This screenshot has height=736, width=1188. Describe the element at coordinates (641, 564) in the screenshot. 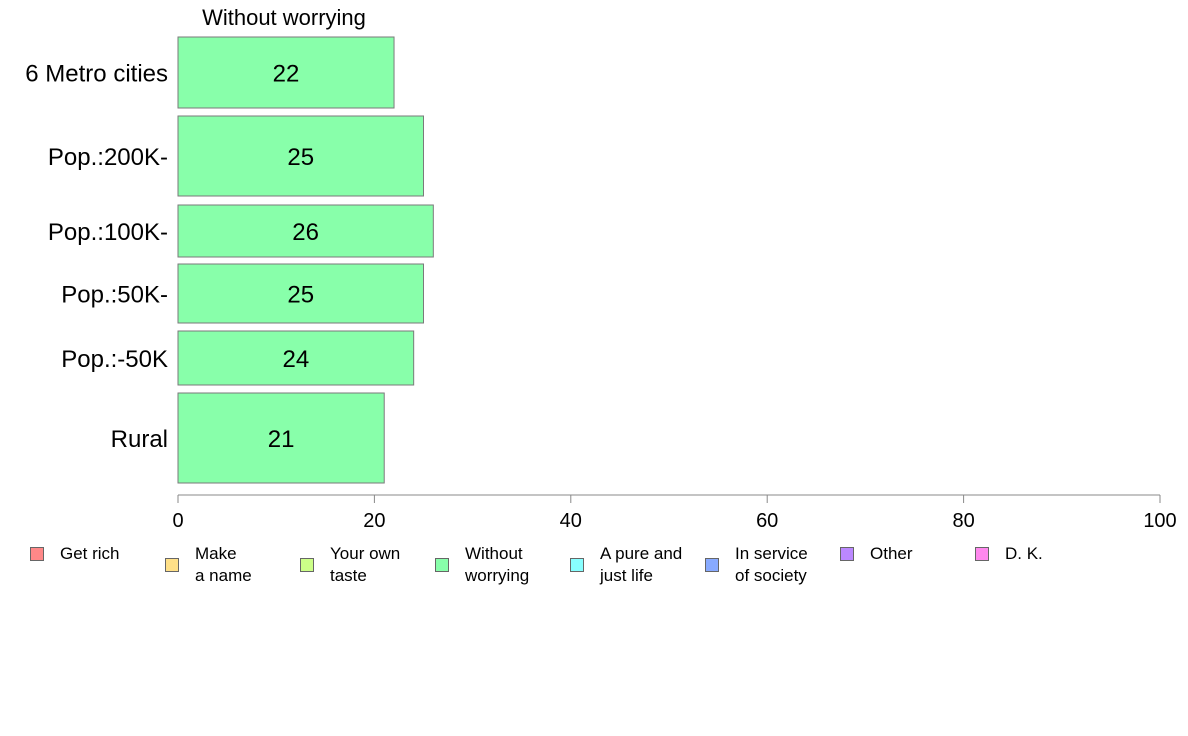

I see `legend-label: A pure and just life` at that location.